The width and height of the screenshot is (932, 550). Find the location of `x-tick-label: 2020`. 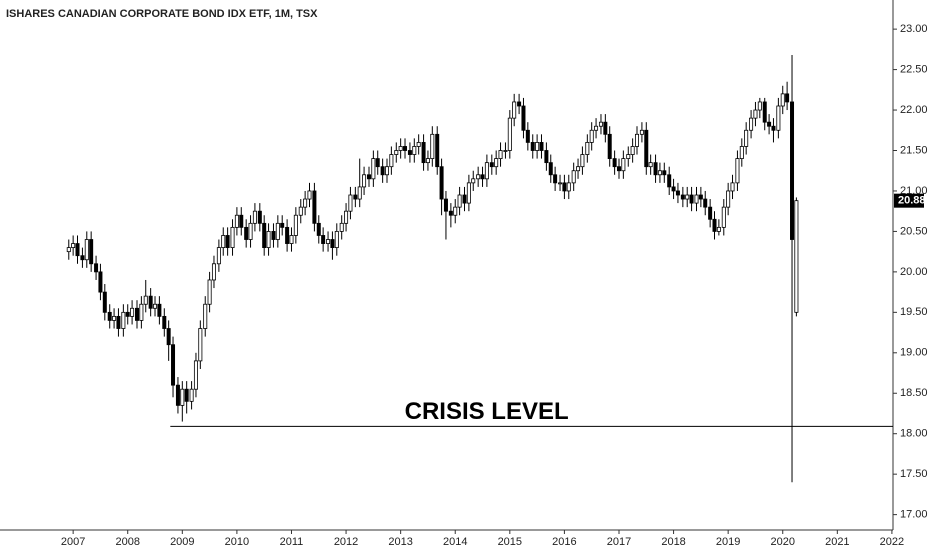

x-tick-label: 2020 is located at coordinates (782, 542).